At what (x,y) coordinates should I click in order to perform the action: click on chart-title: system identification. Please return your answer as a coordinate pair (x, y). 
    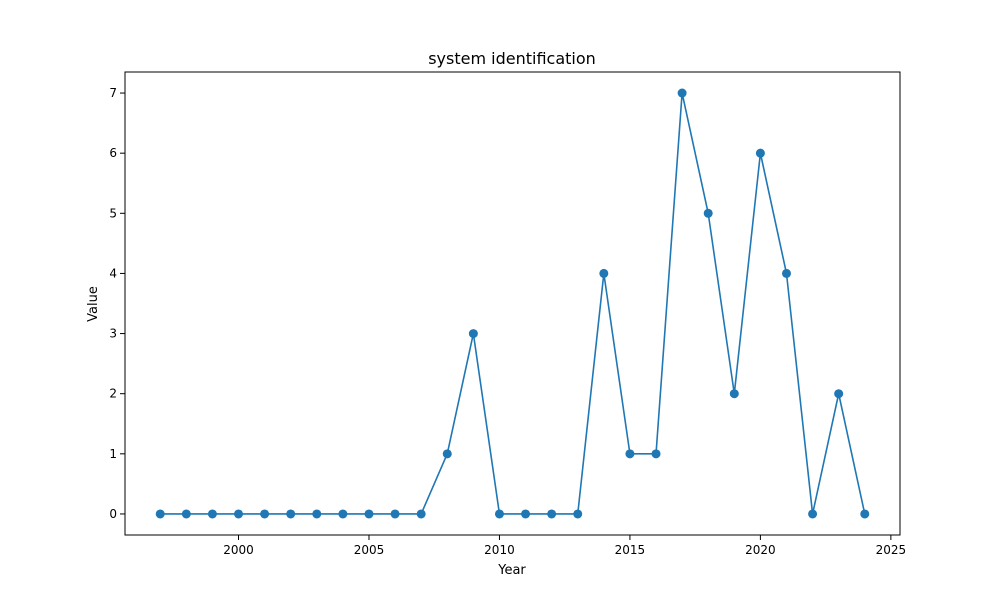
    Looking at the image, I should click on (512, 58).